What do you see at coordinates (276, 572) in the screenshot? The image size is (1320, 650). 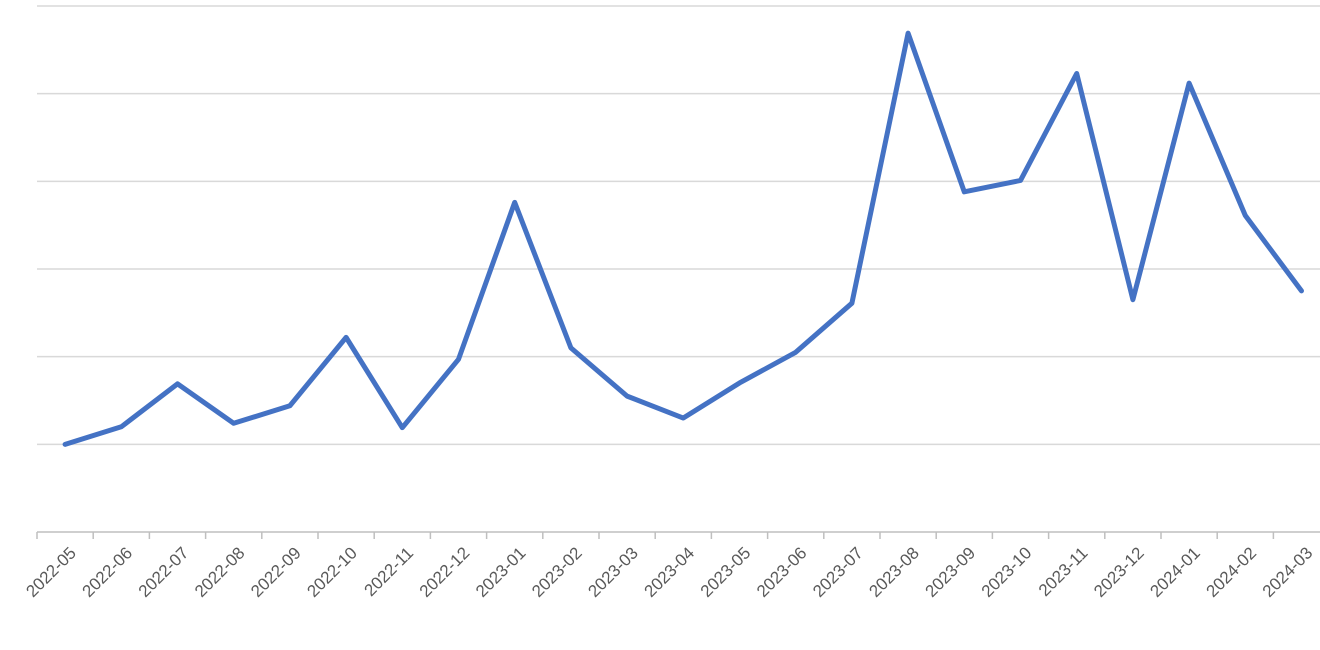 I see `x-tick-label: 2022-09` at bounding box center [276, 572].